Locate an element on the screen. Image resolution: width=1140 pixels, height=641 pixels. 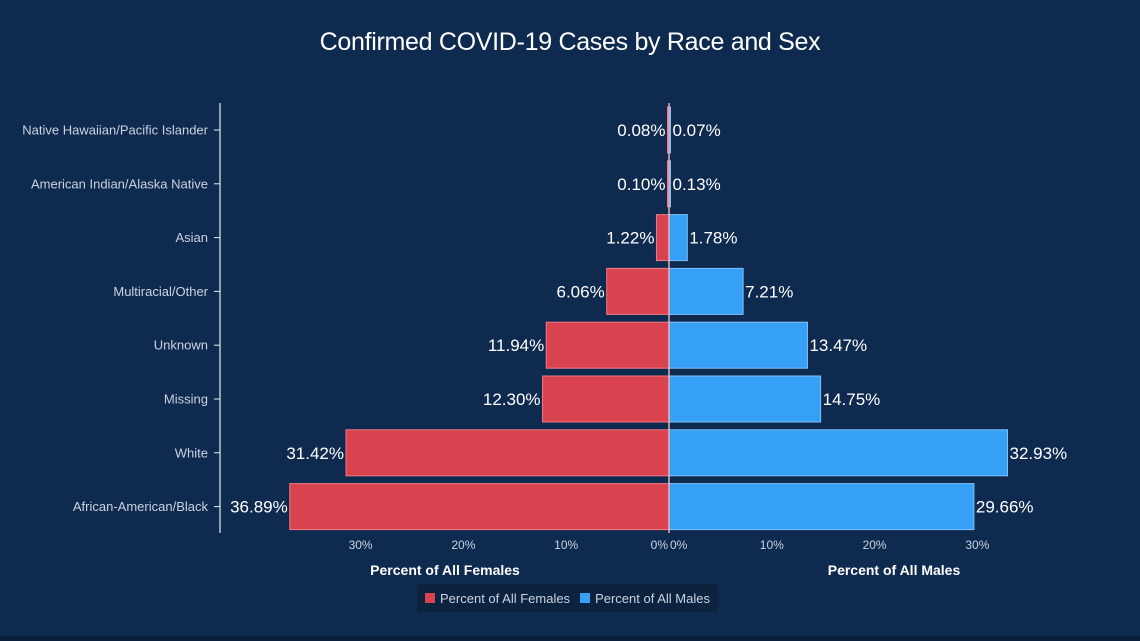
value-label-male: 13.47% is located at coordinates (838, 345).